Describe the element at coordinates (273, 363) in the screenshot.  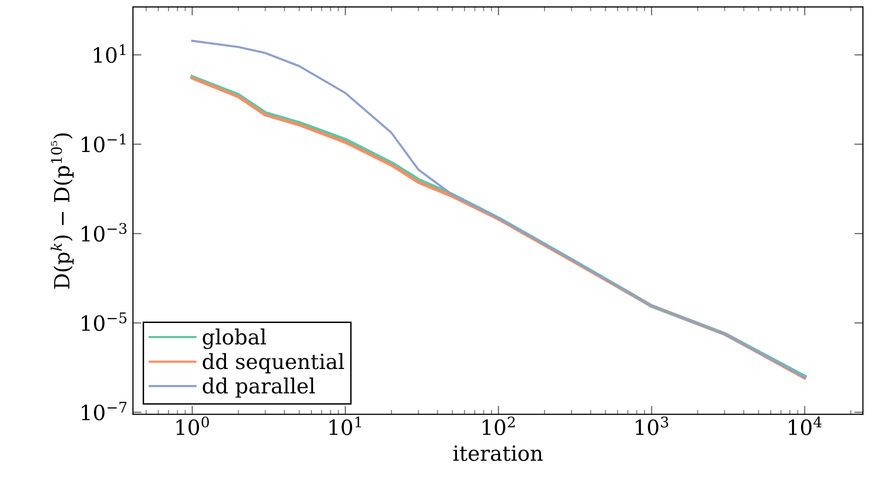
I see `legend-label: dd sequential` at that location.